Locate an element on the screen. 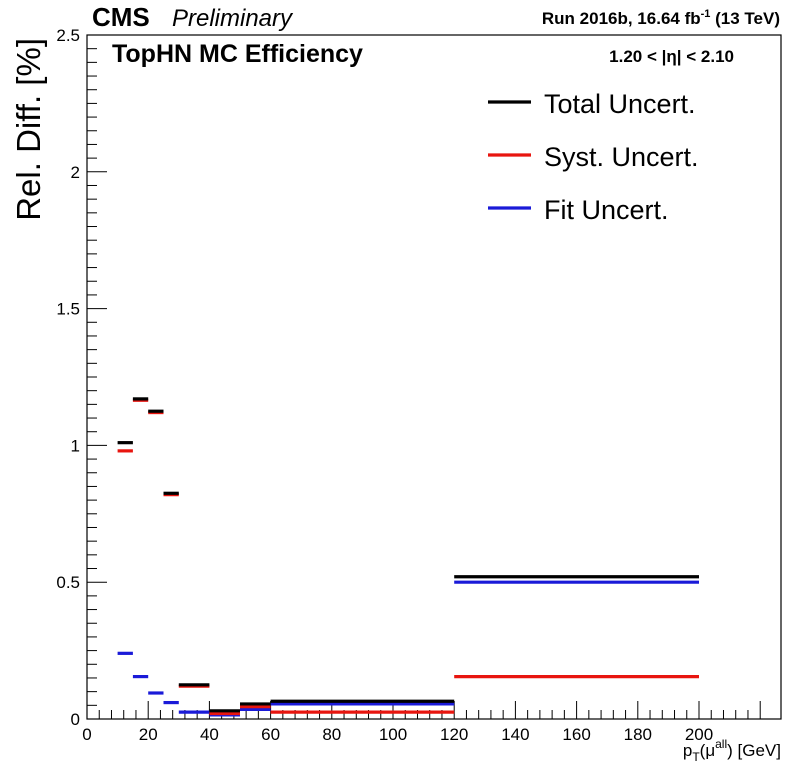  x-tick-label: 140 is located at coordinates (515, 734).